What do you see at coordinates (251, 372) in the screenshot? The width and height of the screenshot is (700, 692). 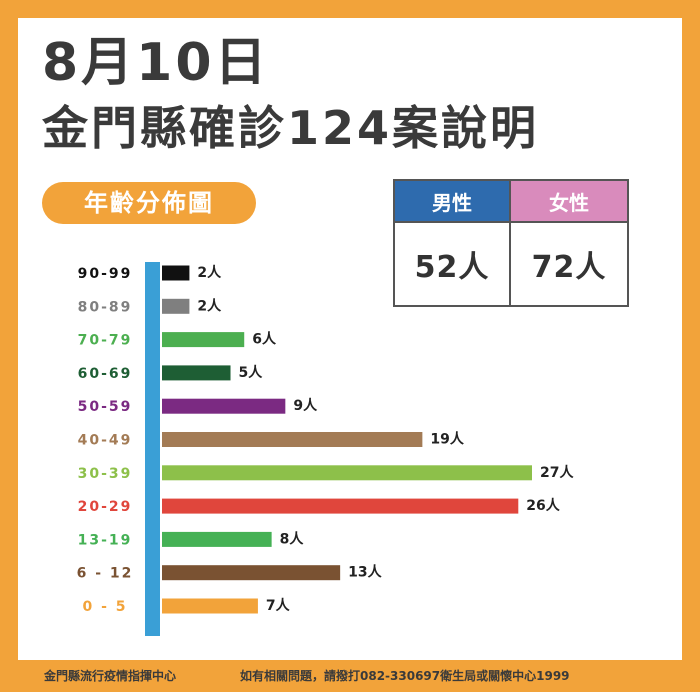 I see `value-label: 5人` at bounding box center [251, 372].